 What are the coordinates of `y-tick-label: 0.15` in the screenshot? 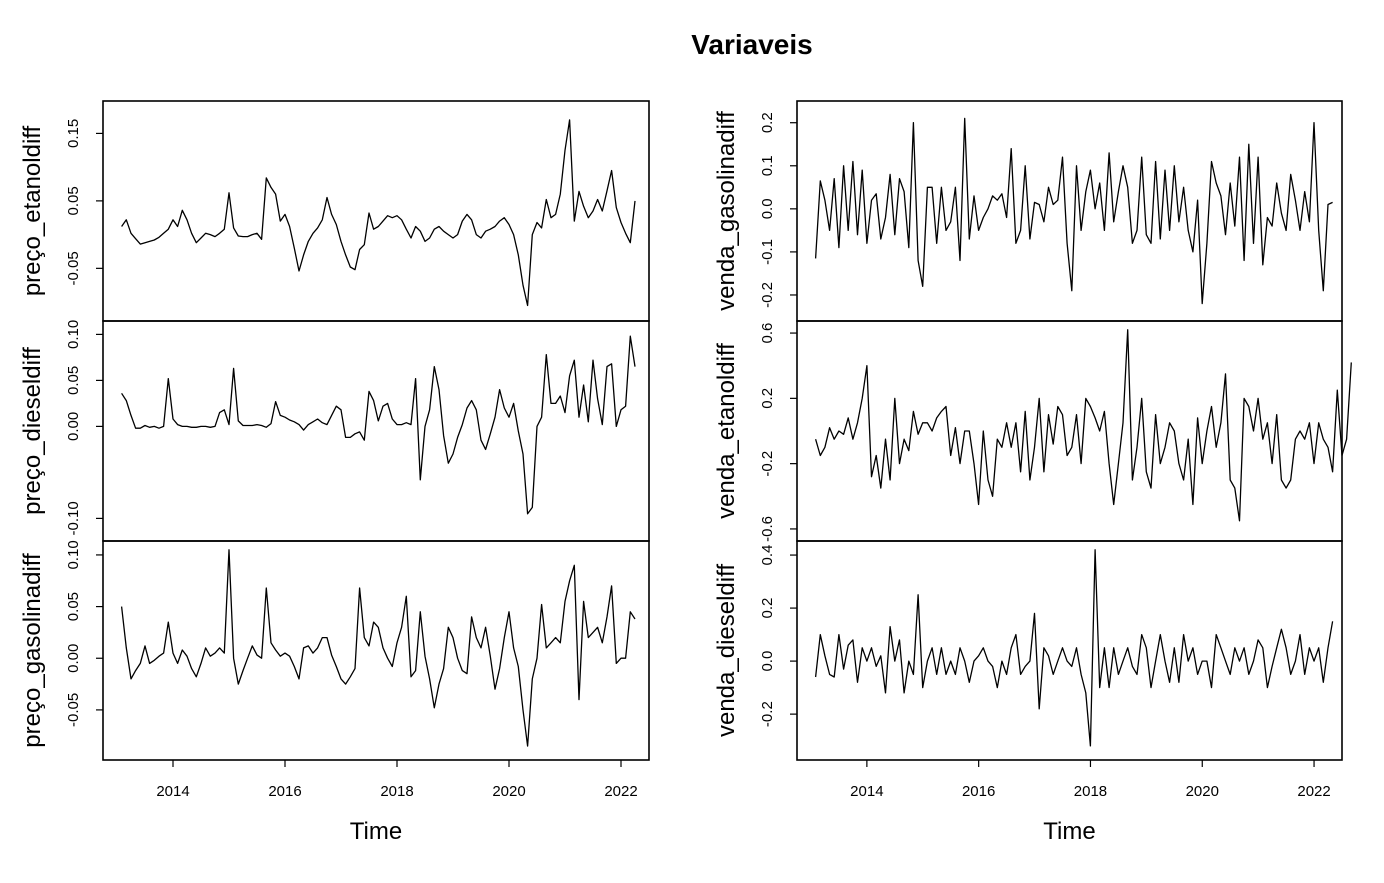 It's located at (73, 133).